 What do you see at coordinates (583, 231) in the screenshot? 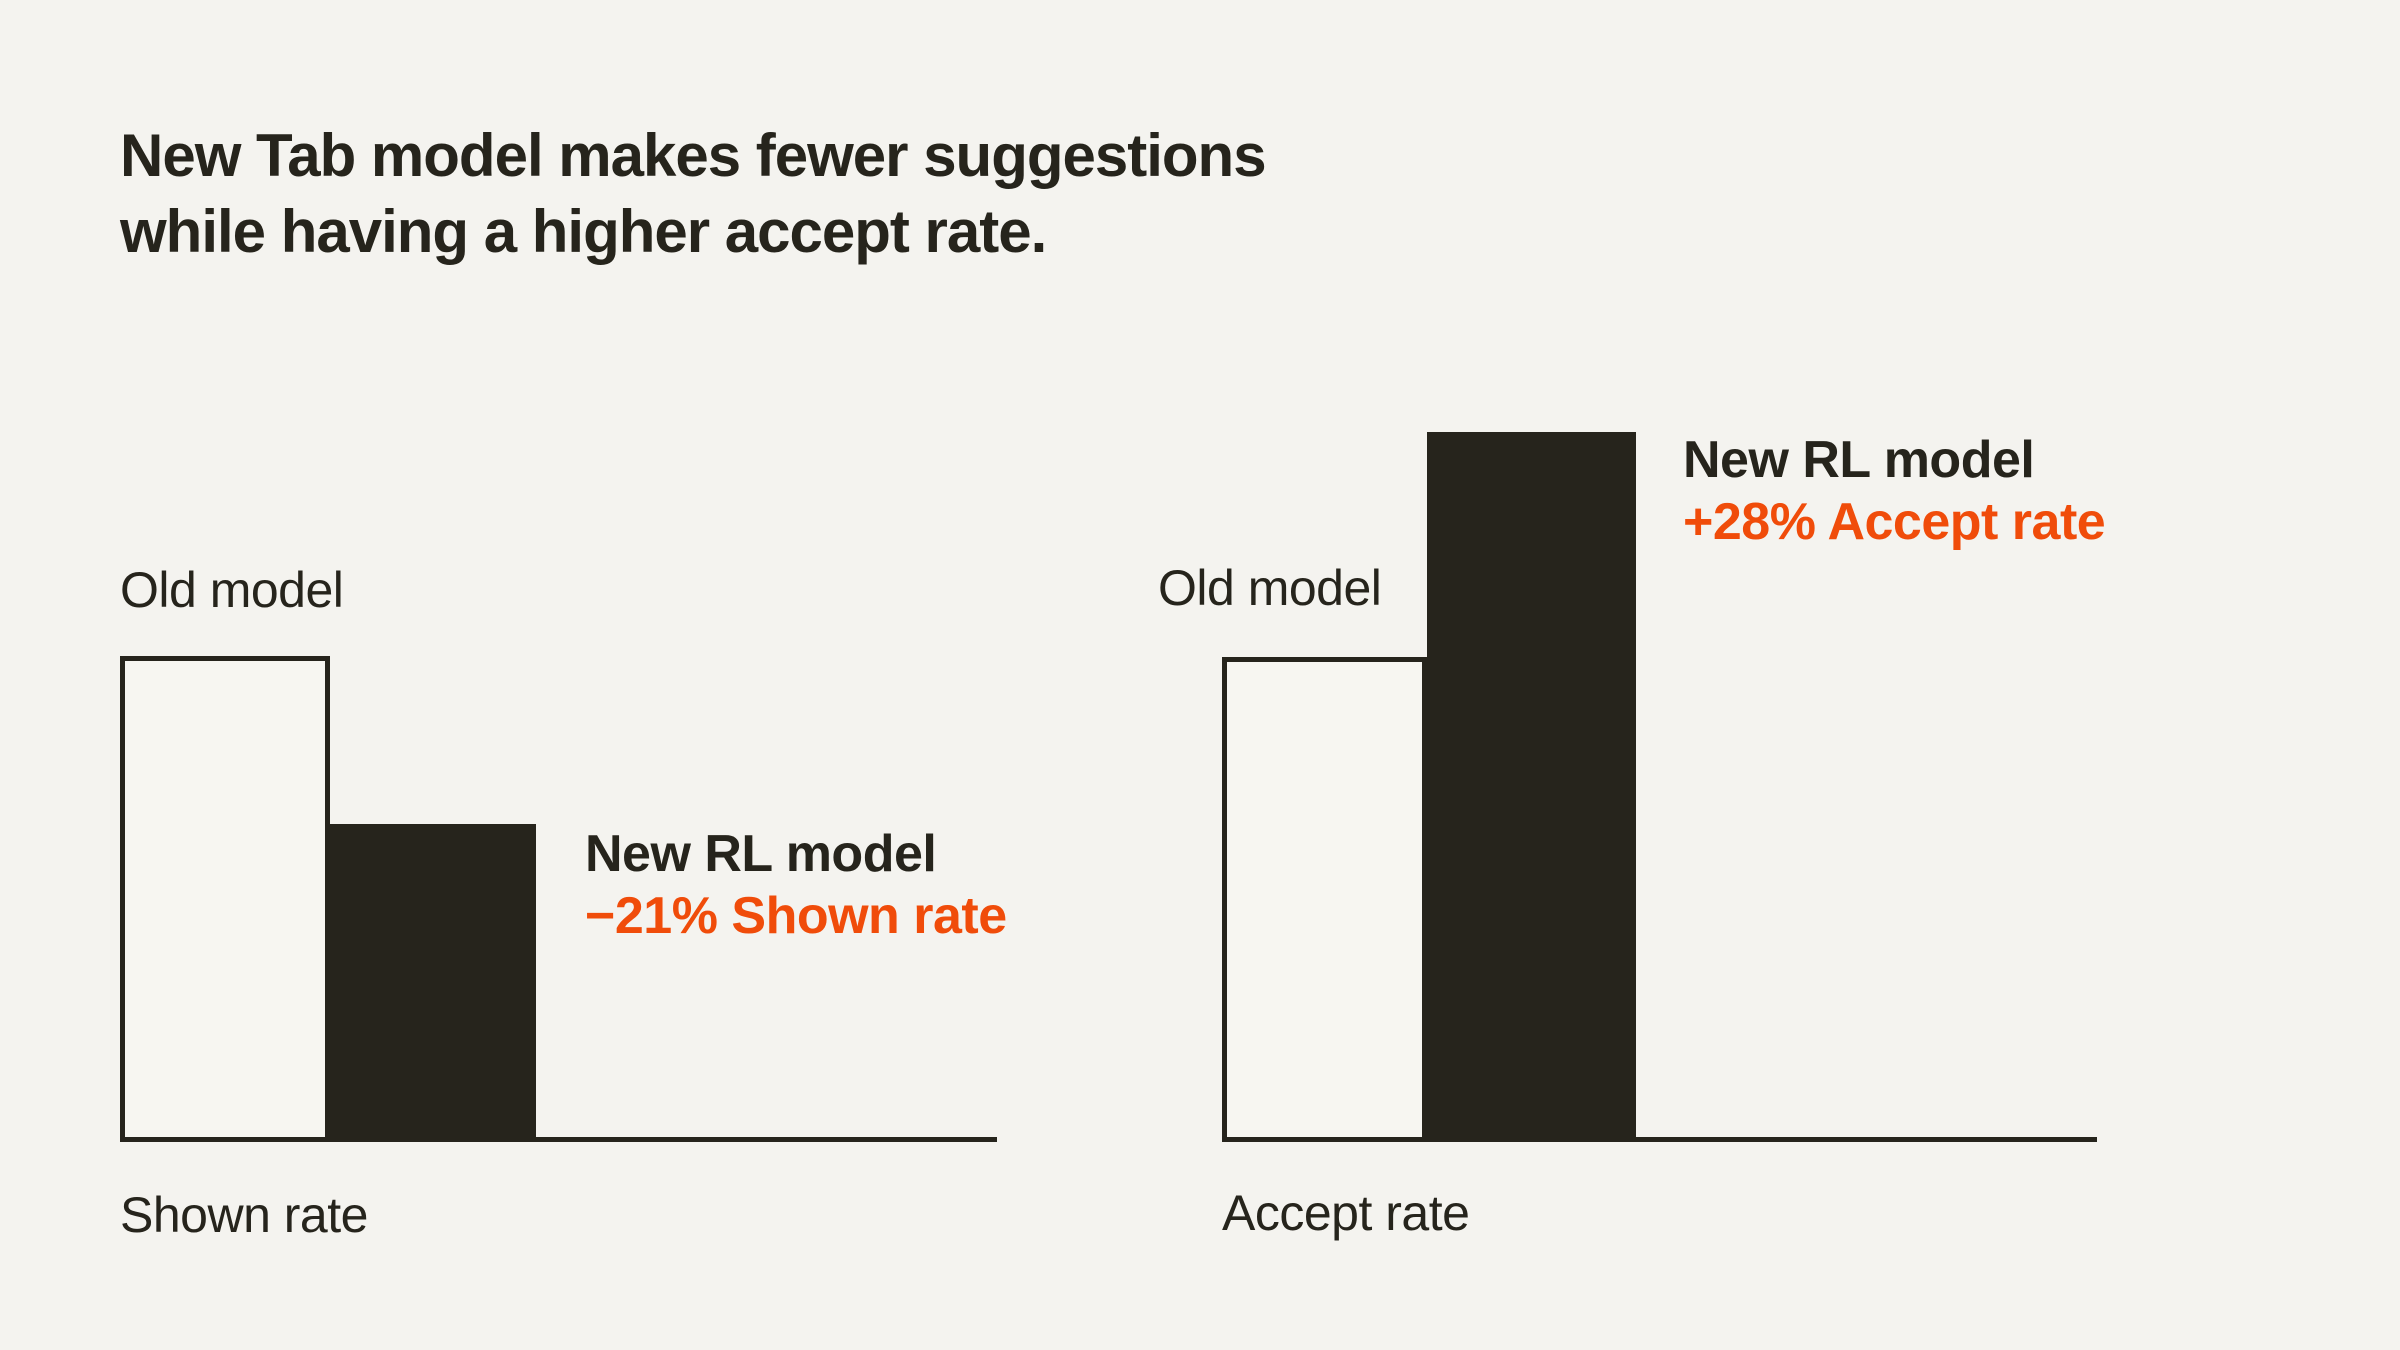
I see `figure-title-line2: while having a higher accept rate.` at bounding box center [583, 231].